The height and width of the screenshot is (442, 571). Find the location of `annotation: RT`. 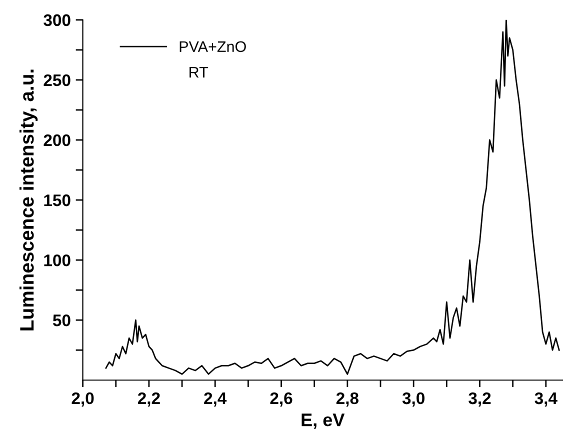

annotation: RT is located at coordinates (199, 72).